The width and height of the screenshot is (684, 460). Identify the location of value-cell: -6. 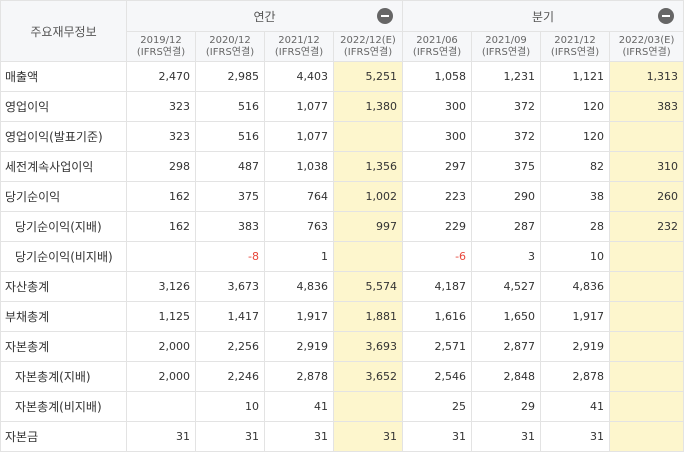
(437, 256).